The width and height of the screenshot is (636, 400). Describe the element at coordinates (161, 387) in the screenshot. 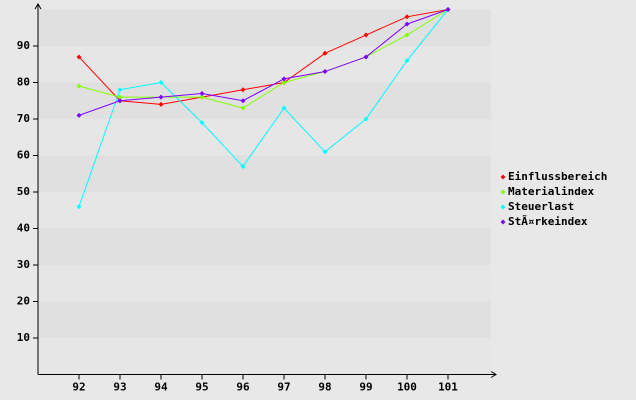

I see `x-tick-label: 94` at that location.